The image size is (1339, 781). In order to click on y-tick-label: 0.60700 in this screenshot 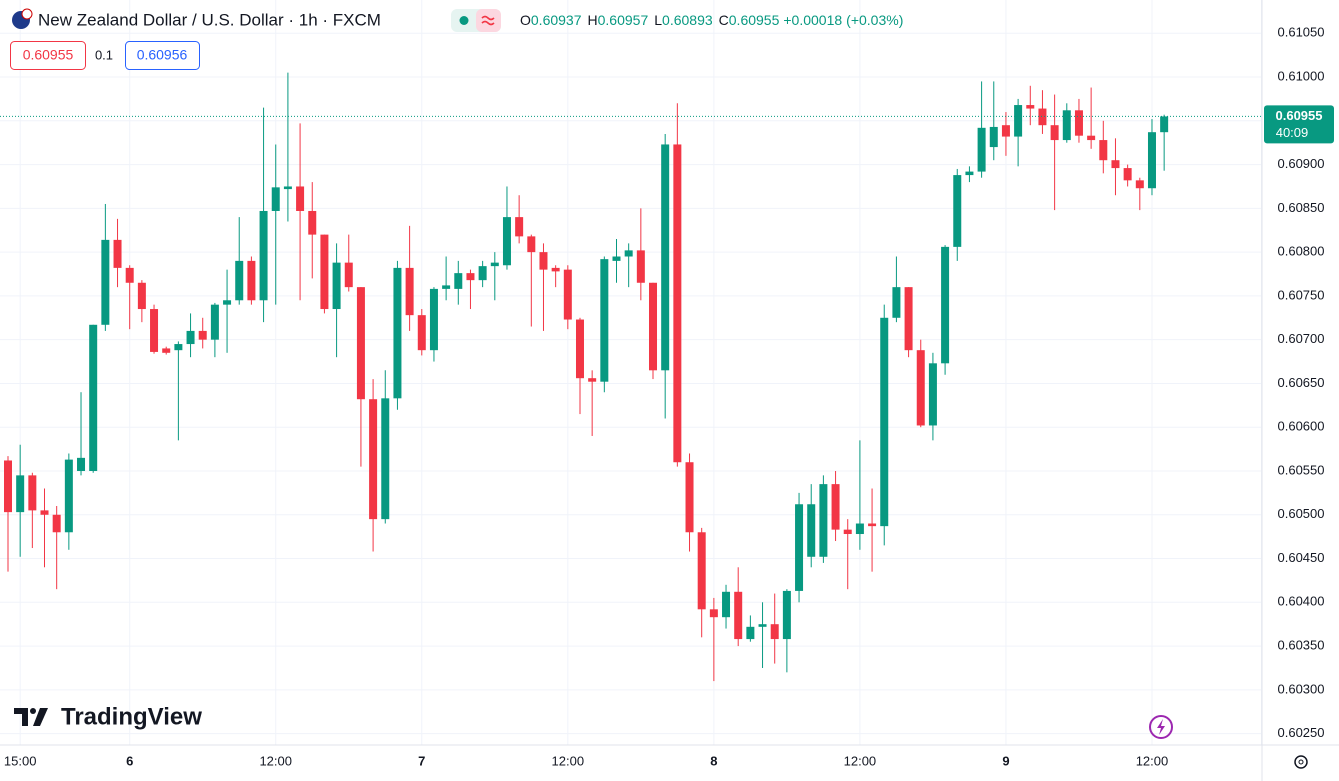, I will do `click(1301, 338)`.